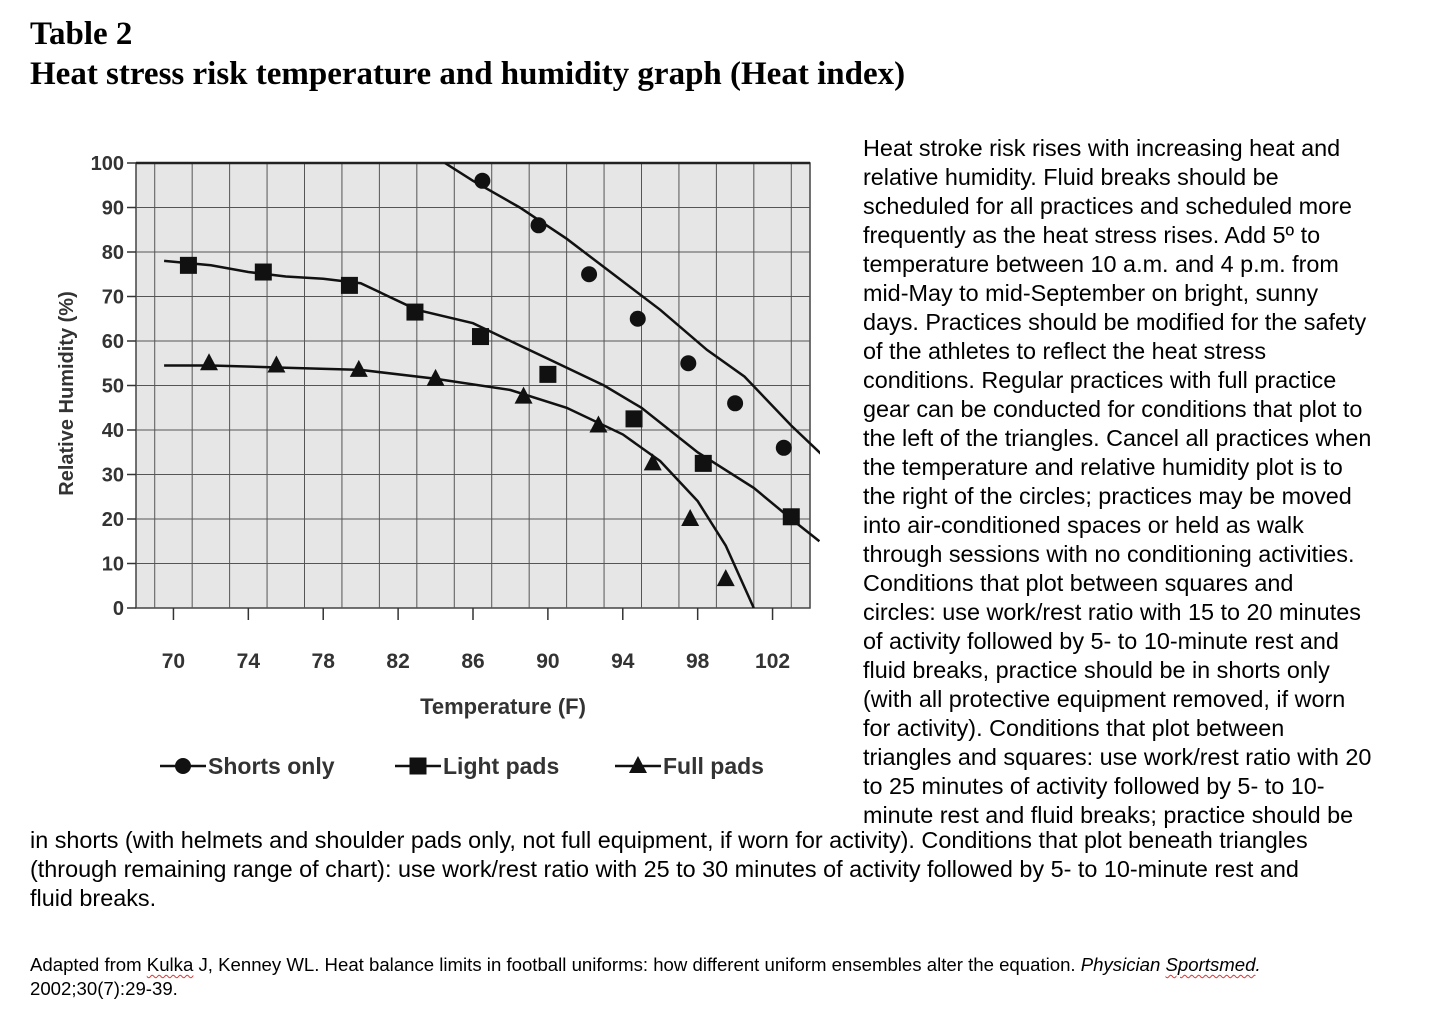 The image size is (1453, 1010). Describe the element at coordinates (472, 661) in the screenshot. I see `x-tick-label: 86` at that location.